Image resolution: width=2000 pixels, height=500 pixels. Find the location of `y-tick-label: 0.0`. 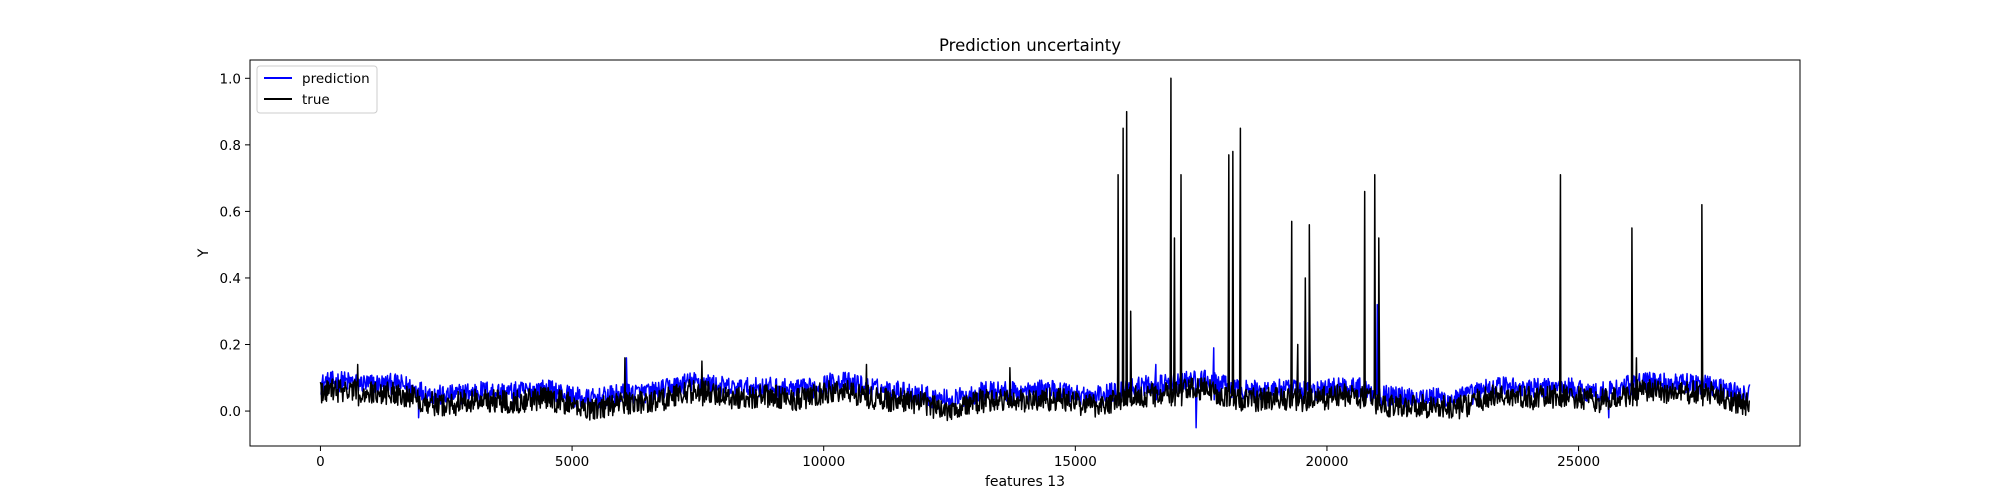

y-tick-label: 0.0 is located at coordinates (230, 412).